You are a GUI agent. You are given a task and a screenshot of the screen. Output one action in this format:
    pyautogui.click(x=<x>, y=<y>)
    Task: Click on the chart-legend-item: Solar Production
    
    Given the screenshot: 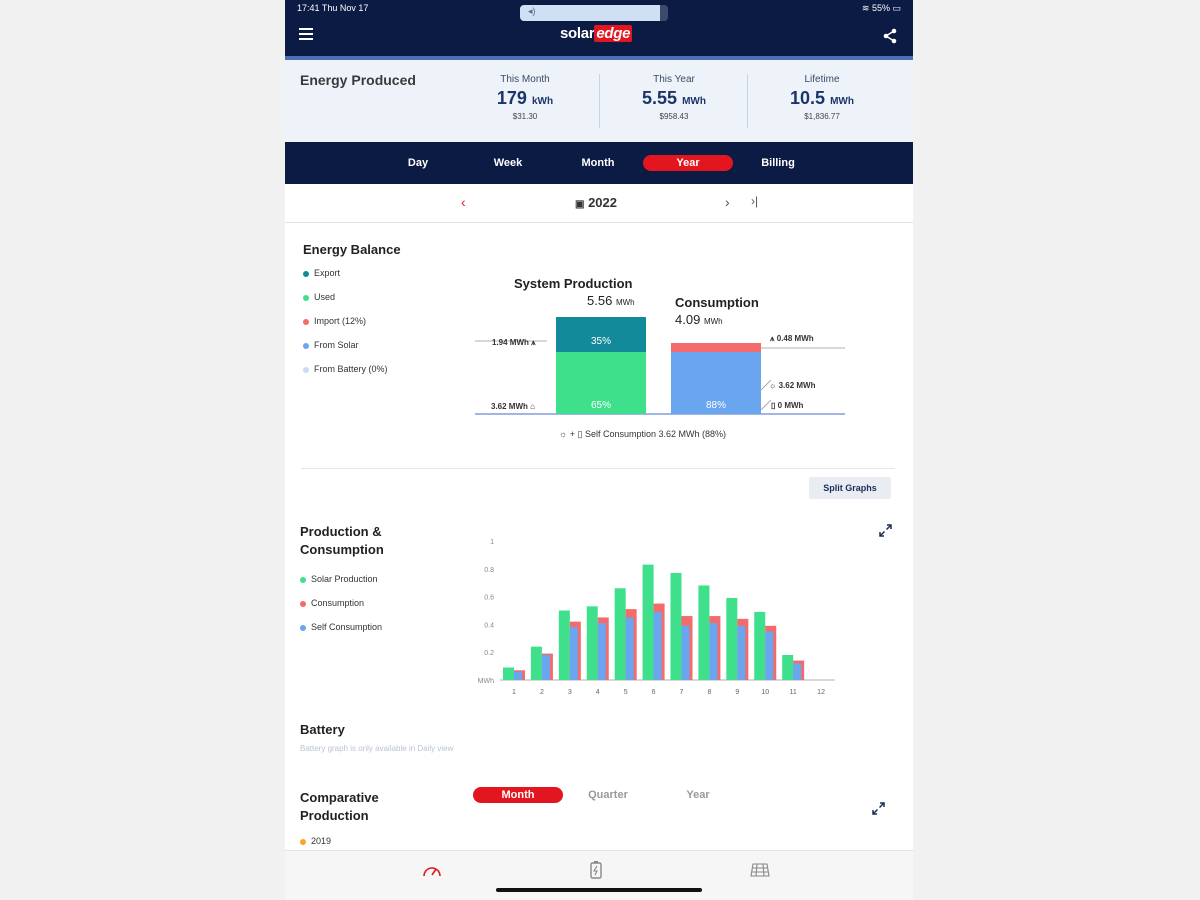 What is the action you would take?
    pyautogui.click(x=339, y=579)
    